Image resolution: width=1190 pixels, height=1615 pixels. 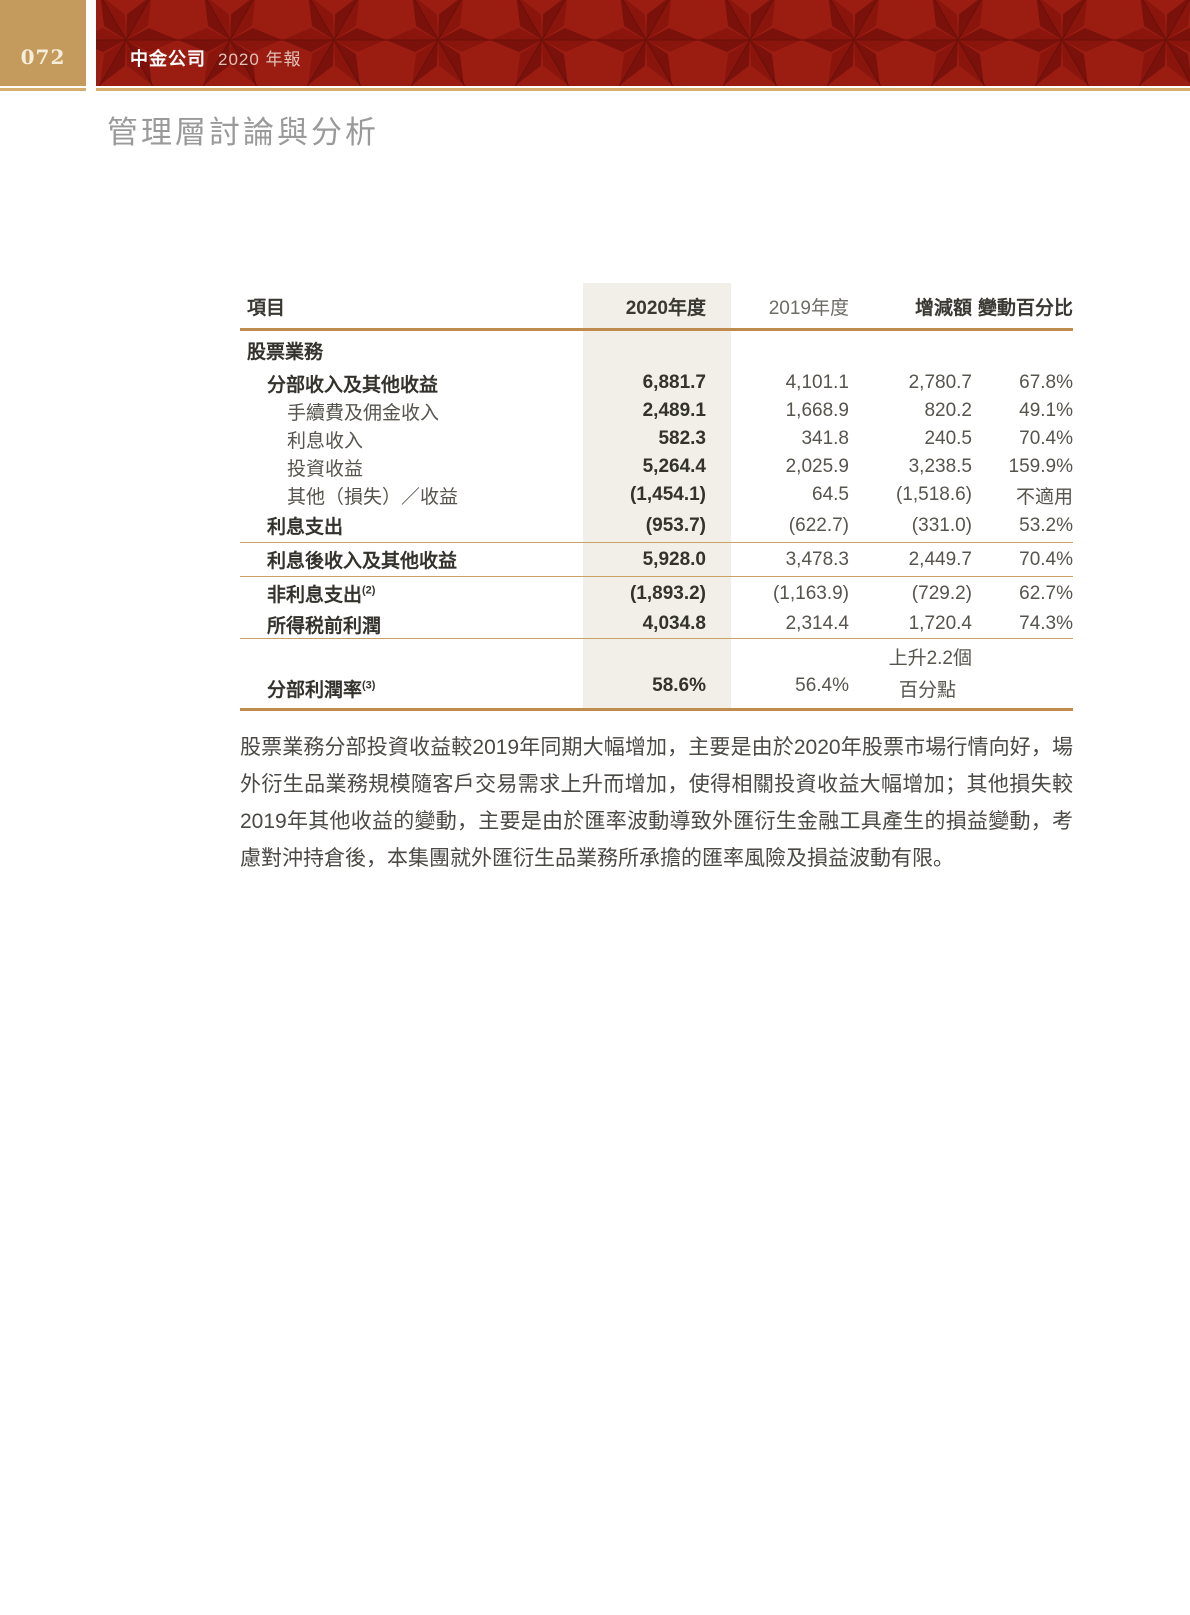 I want to click on cell-2019: 2,025.9, so click(x=817, y=466).